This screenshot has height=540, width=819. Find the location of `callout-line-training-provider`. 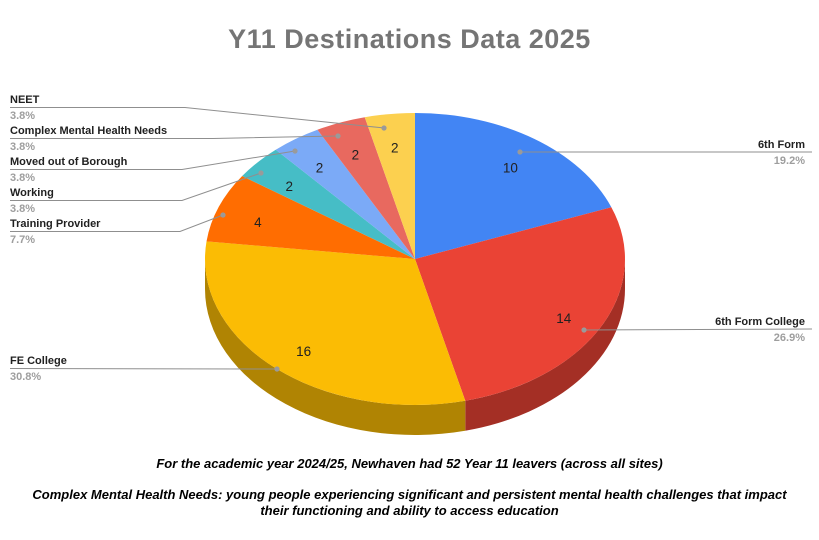

callout-line-training-provider is located at coordinates (117, 223).